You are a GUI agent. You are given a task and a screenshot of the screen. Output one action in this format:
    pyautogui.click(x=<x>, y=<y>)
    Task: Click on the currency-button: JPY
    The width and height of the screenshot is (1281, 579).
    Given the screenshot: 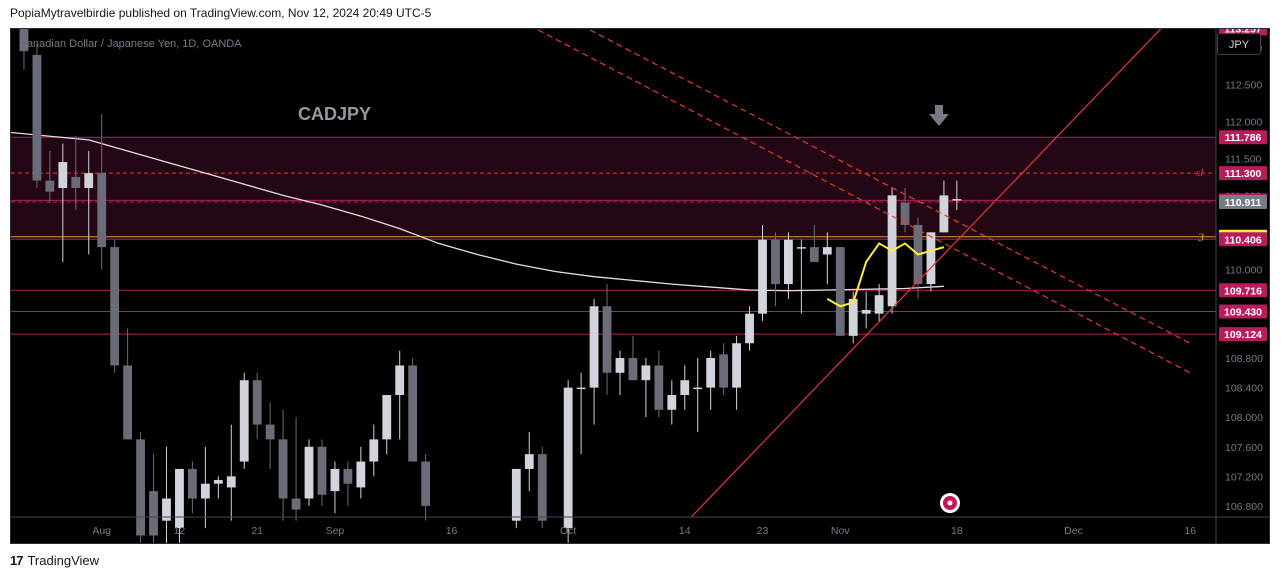 What is the action you would take?
    pyautogui.click(x=1239, y=44)
    